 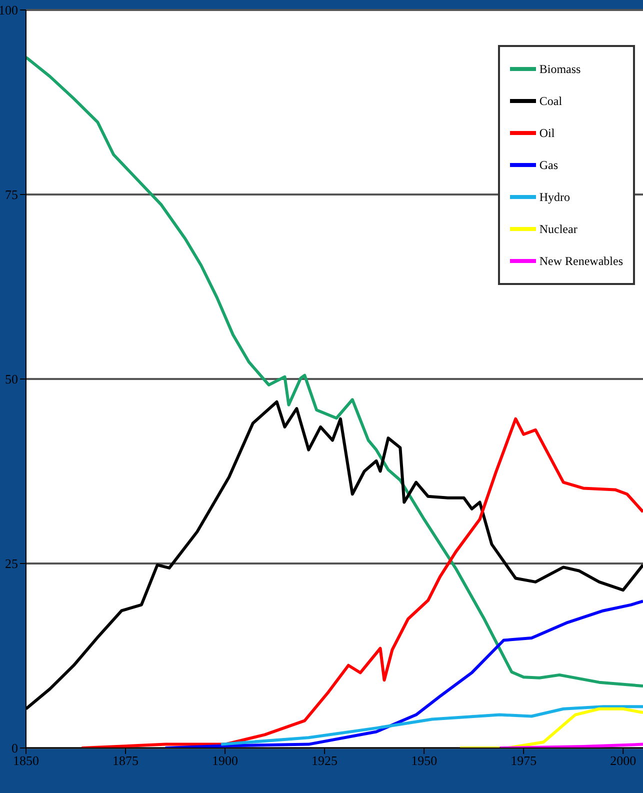 What do you see at coordinates (325, 760) in the screenshot?
I see `x-tick-label: 1925` at bounding box center [325, 760].